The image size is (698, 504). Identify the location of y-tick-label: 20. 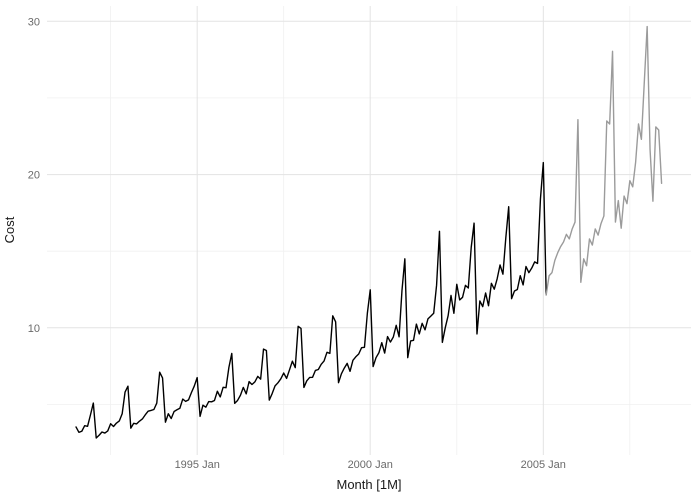
(34, 176).